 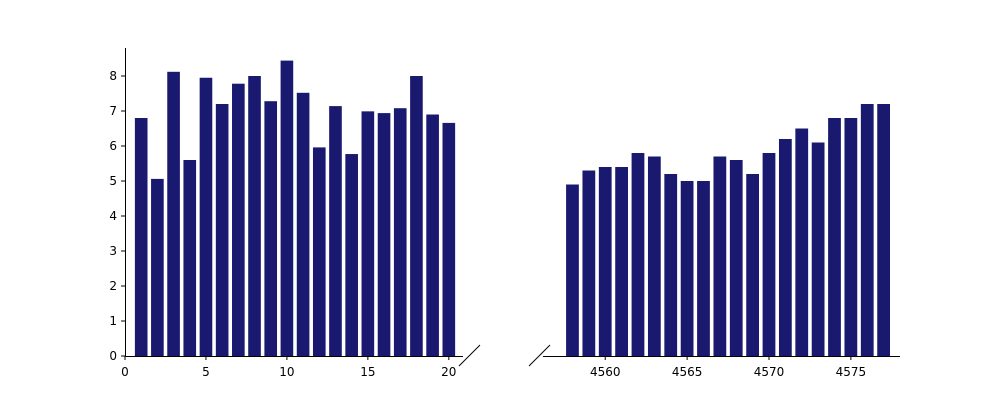 What do you see at coordinates (367, 372) in the screenshot?
I see `x-tick-label: 15` at bounding box center [367, 372].